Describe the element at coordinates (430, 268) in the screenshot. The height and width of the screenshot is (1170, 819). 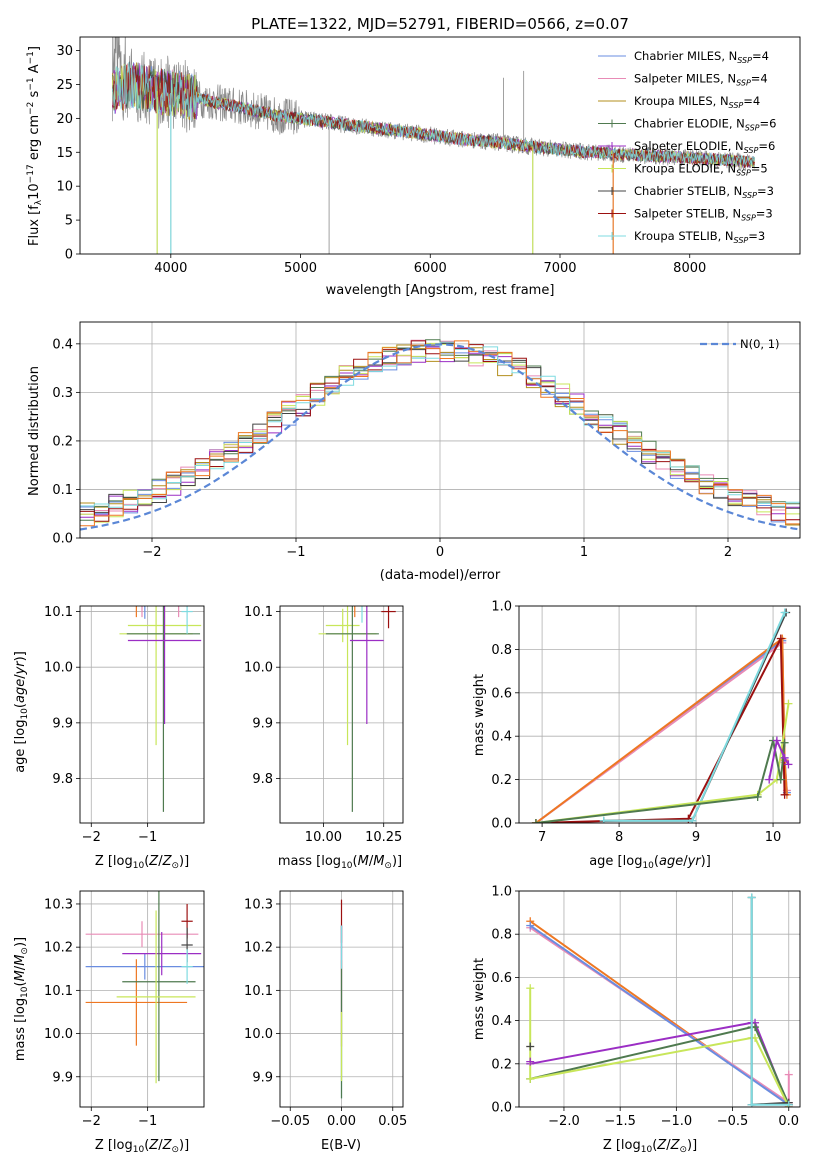
I see `x-tick-label: 6000` at that location.